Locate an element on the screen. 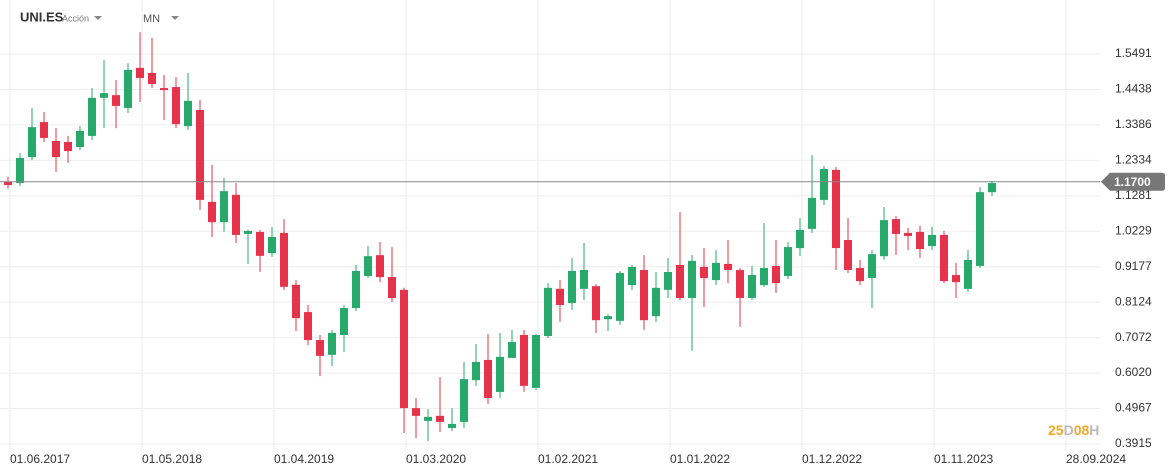 The image size is (1175, 476). y-tick-label: 0.6020 is located at coordinates (1133, 372).